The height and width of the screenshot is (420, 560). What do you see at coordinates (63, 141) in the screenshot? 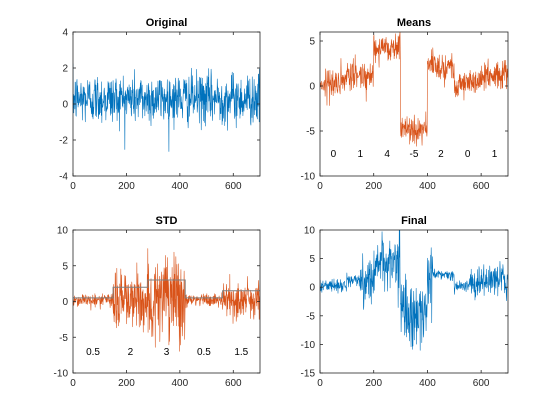
I see `y-tick-label: -2` at bounding box center [63, 141].